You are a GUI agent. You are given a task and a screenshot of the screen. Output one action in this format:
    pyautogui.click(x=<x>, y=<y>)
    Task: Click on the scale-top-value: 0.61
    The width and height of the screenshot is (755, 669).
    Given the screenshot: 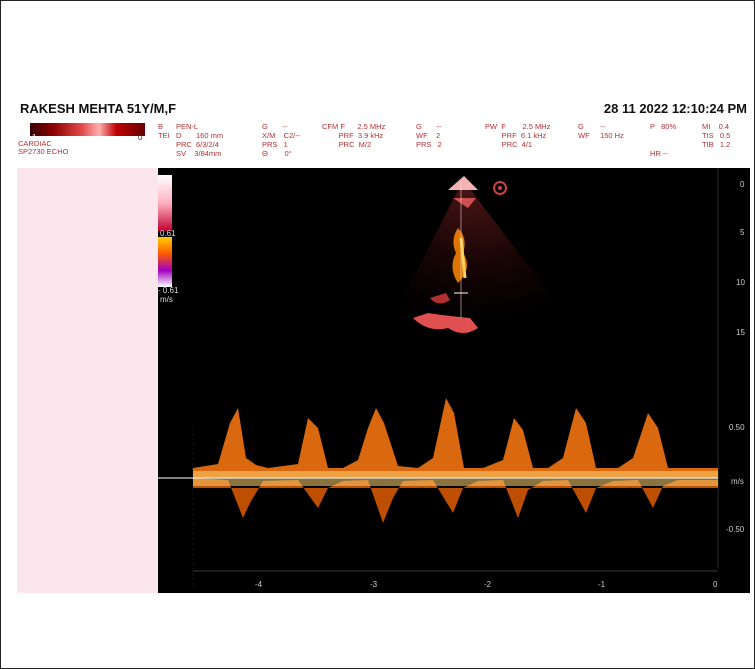 What is the action you would take?
    pyautogui.click(x=168, y=233)
    